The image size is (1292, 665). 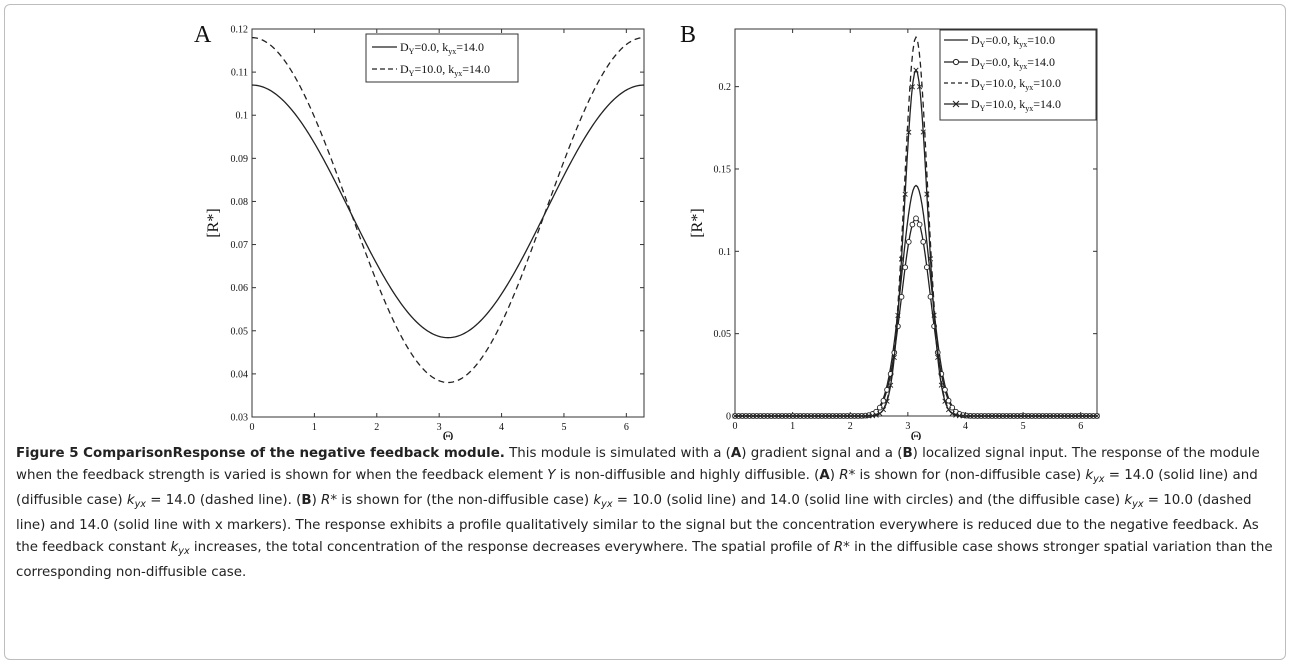 What do you see at coordinates (723, 169) in the screenshot?
I see `panel-b-ytick-label: 0.15` at bounding box center [723, 169].